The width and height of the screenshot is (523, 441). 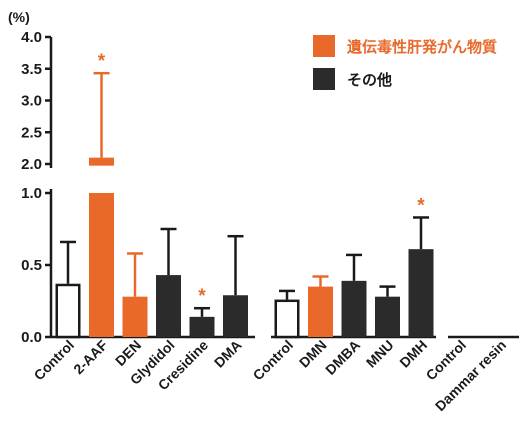 I want to click on x-tick-label: Dammar resin, so click(x=470, y=375).